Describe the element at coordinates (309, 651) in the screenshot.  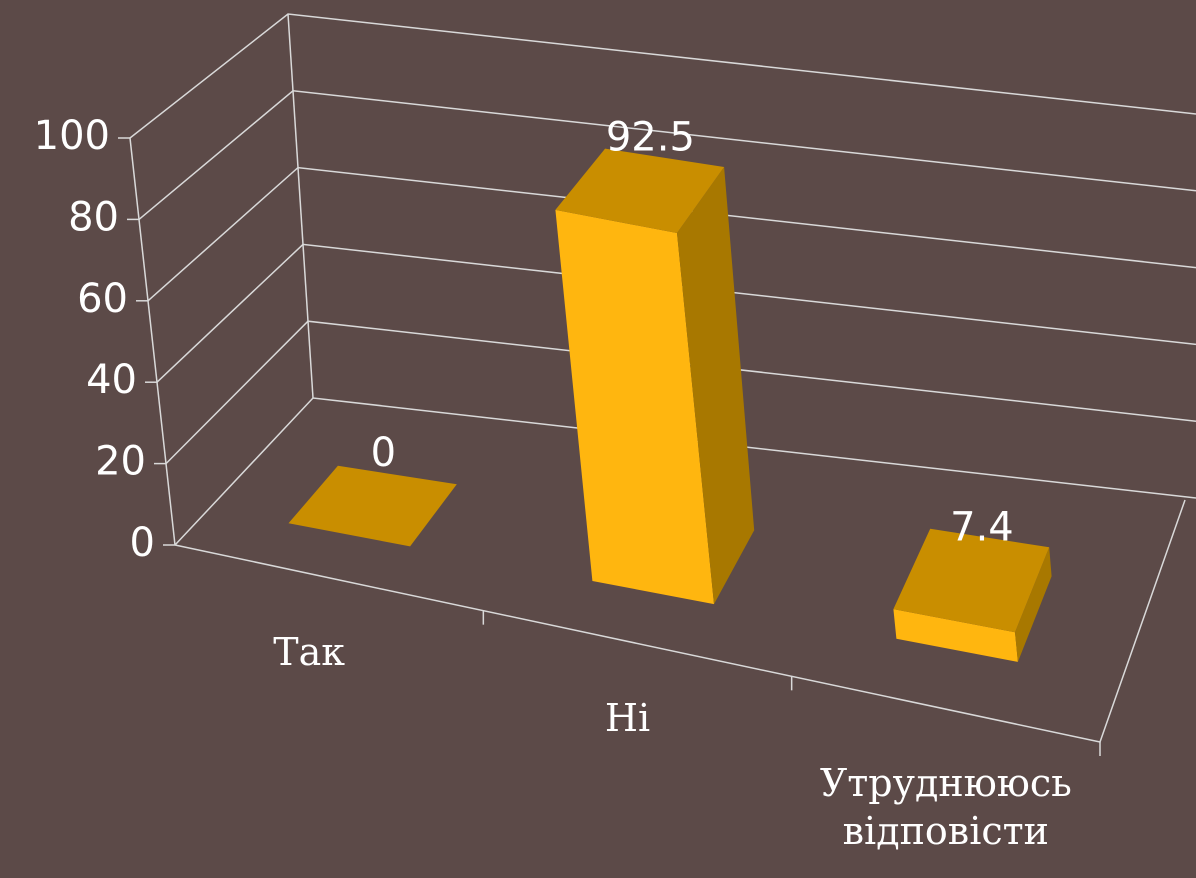
I see `x-tick-label: Так` at that location.